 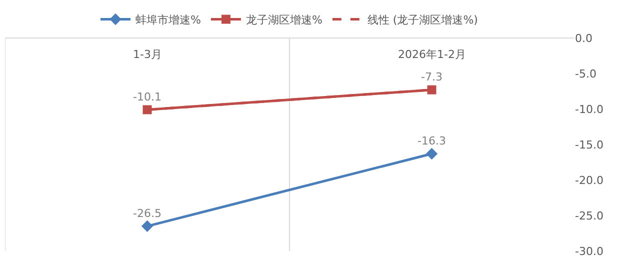 What do you see at coordinates (589, 251) in the screenshot?
I see `y-tick-label: -30.0` at bounding box center [589, 251].